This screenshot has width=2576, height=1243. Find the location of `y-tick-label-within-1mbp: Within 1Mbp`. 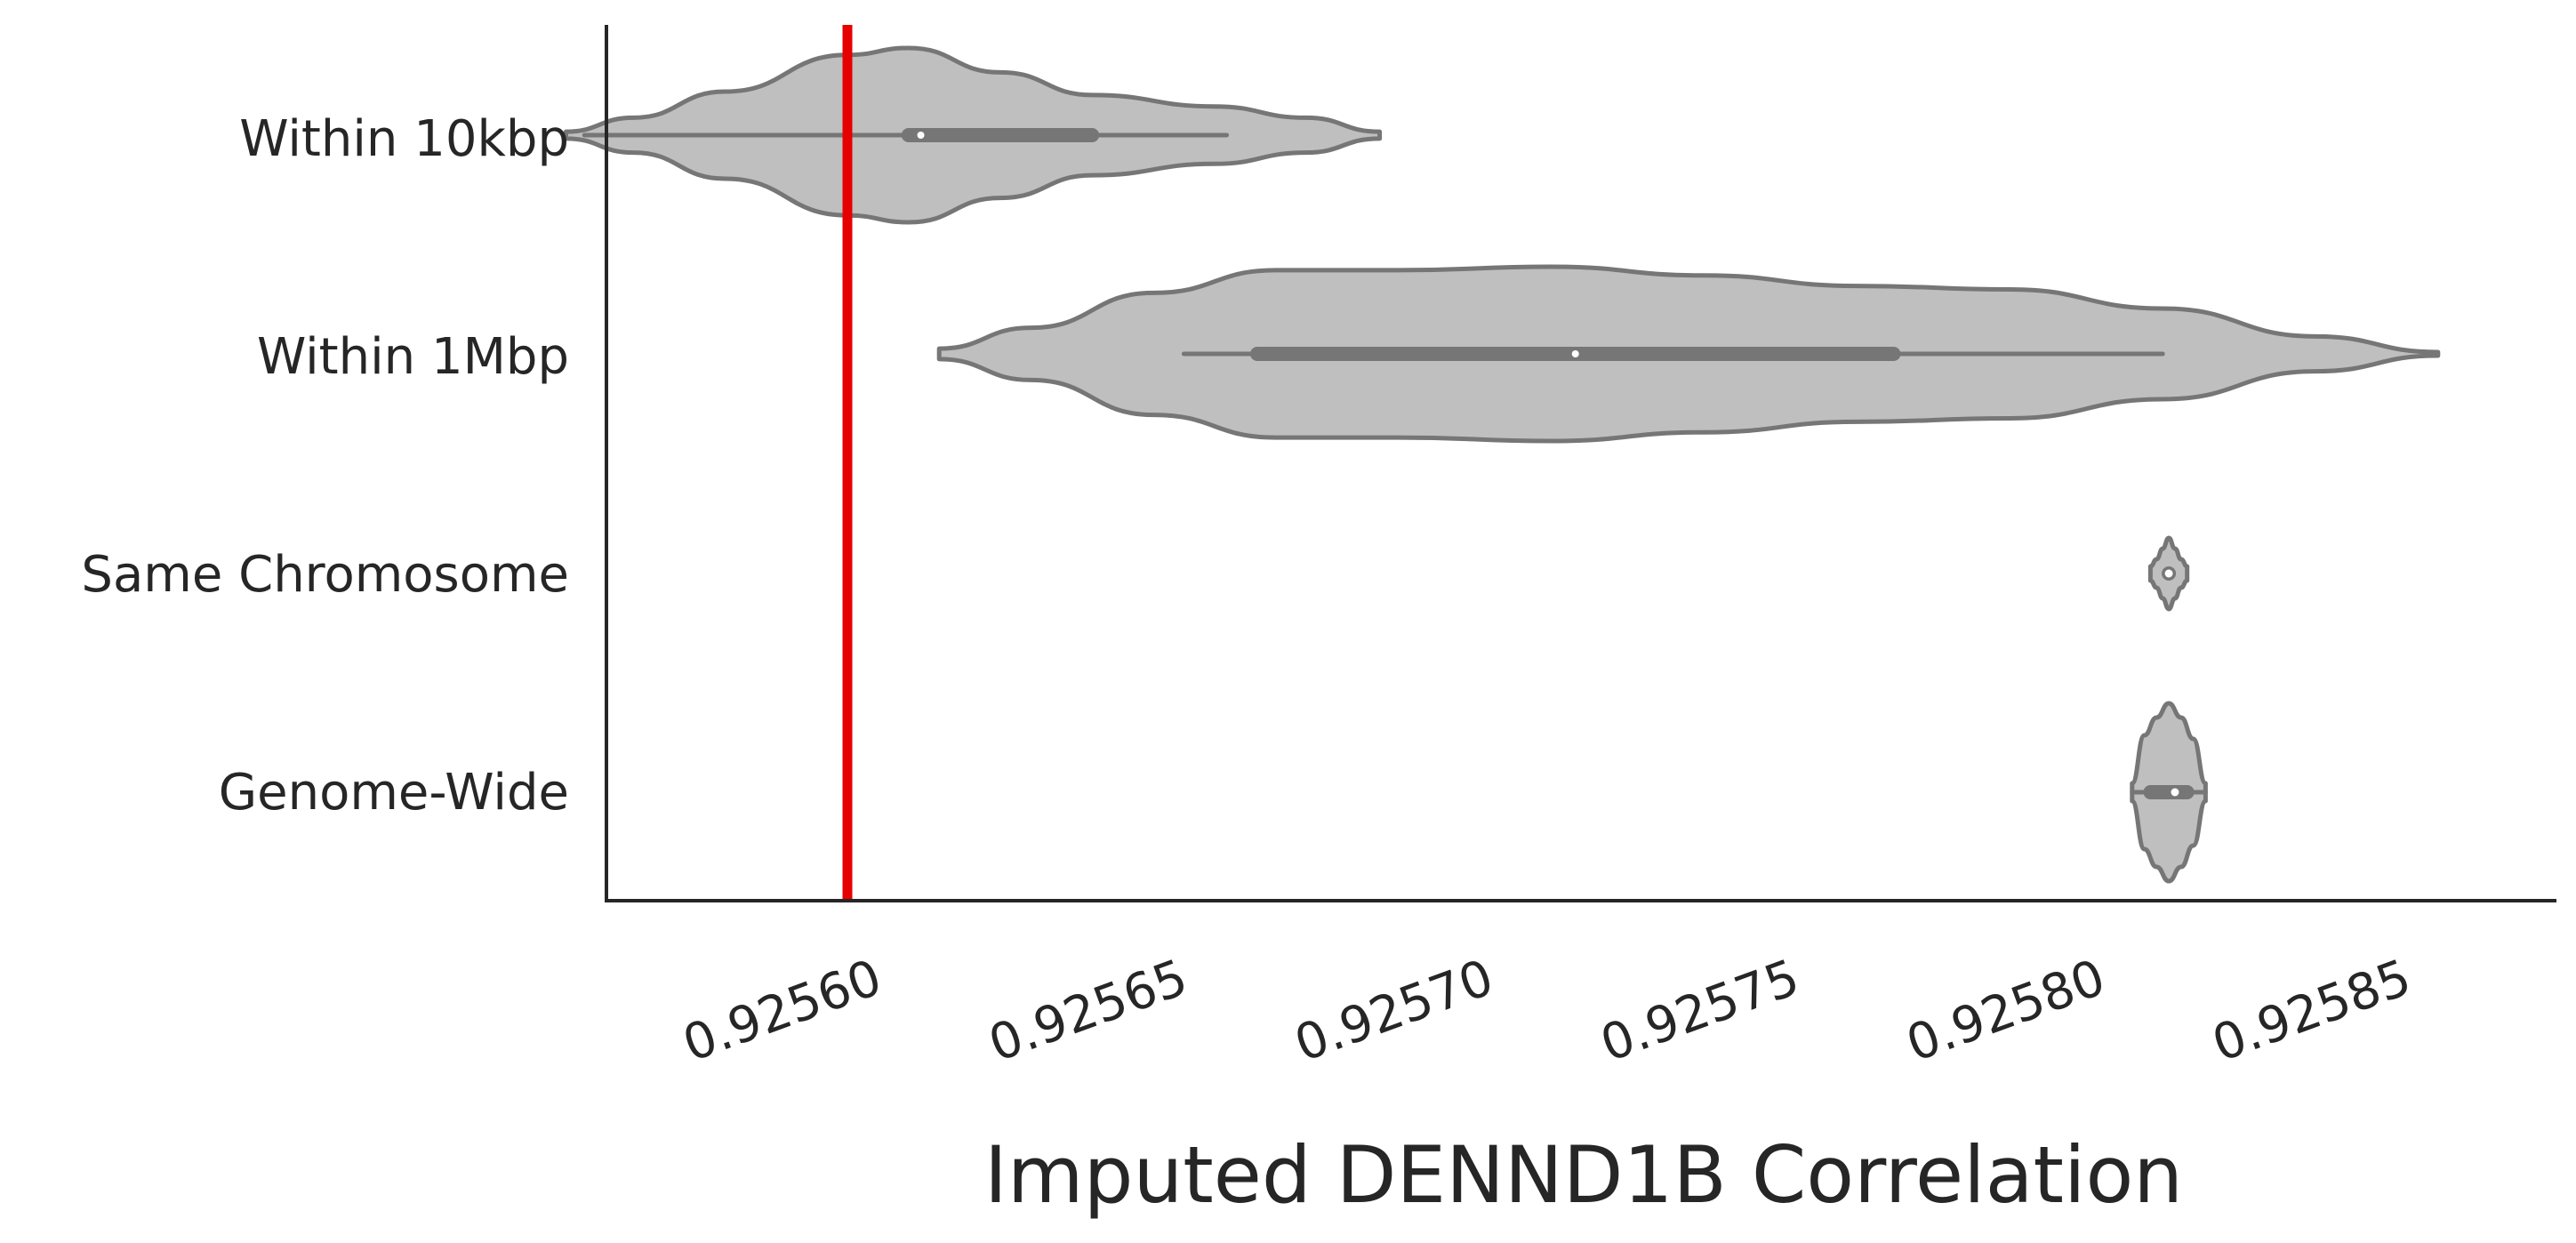

y-tick-label-within-1mbp: Within 1Mbp is located at coordinates (413, 357).